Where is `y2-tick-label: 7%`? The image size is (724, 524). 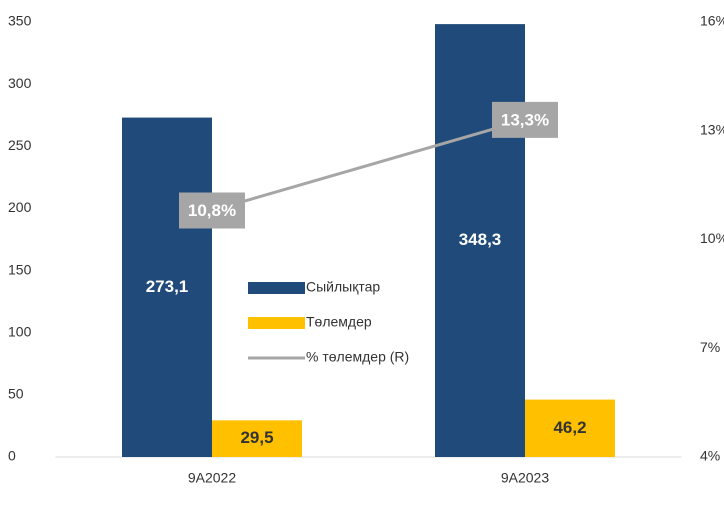 y2-tick-label: 7% is located at coordinates (710, 347).